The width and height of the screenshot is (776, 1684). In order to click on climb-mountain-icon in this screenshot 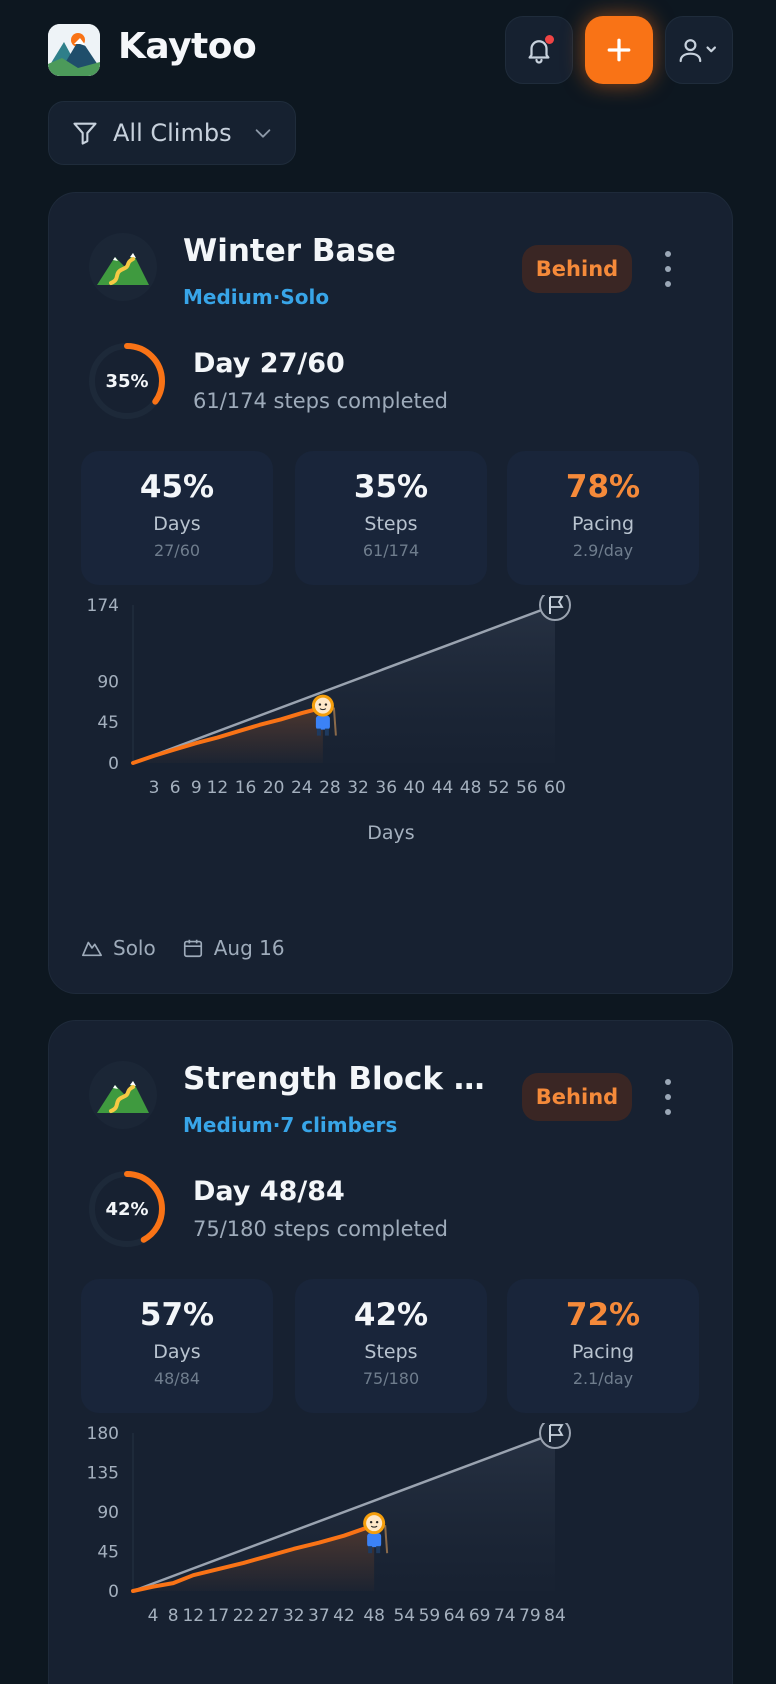, I will do `click(123, 267)`.